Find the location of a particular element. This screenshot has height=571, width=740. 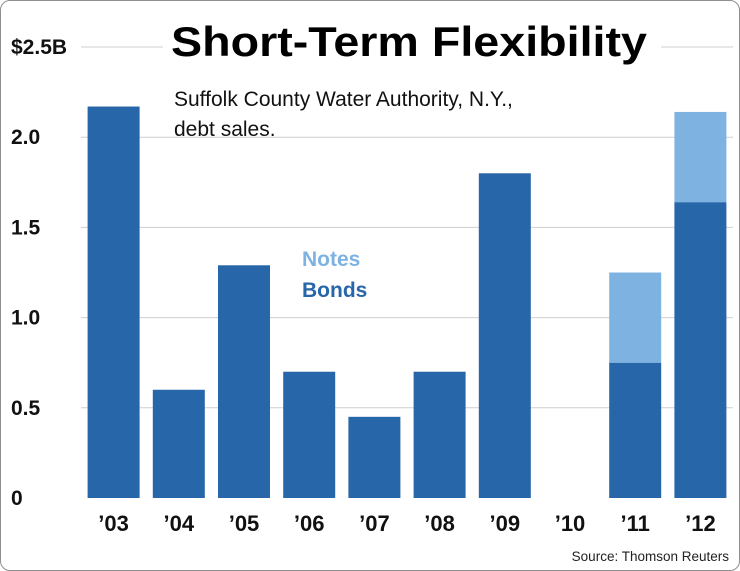

x-tick-label: ’06 is located at coordinates (309, 523).